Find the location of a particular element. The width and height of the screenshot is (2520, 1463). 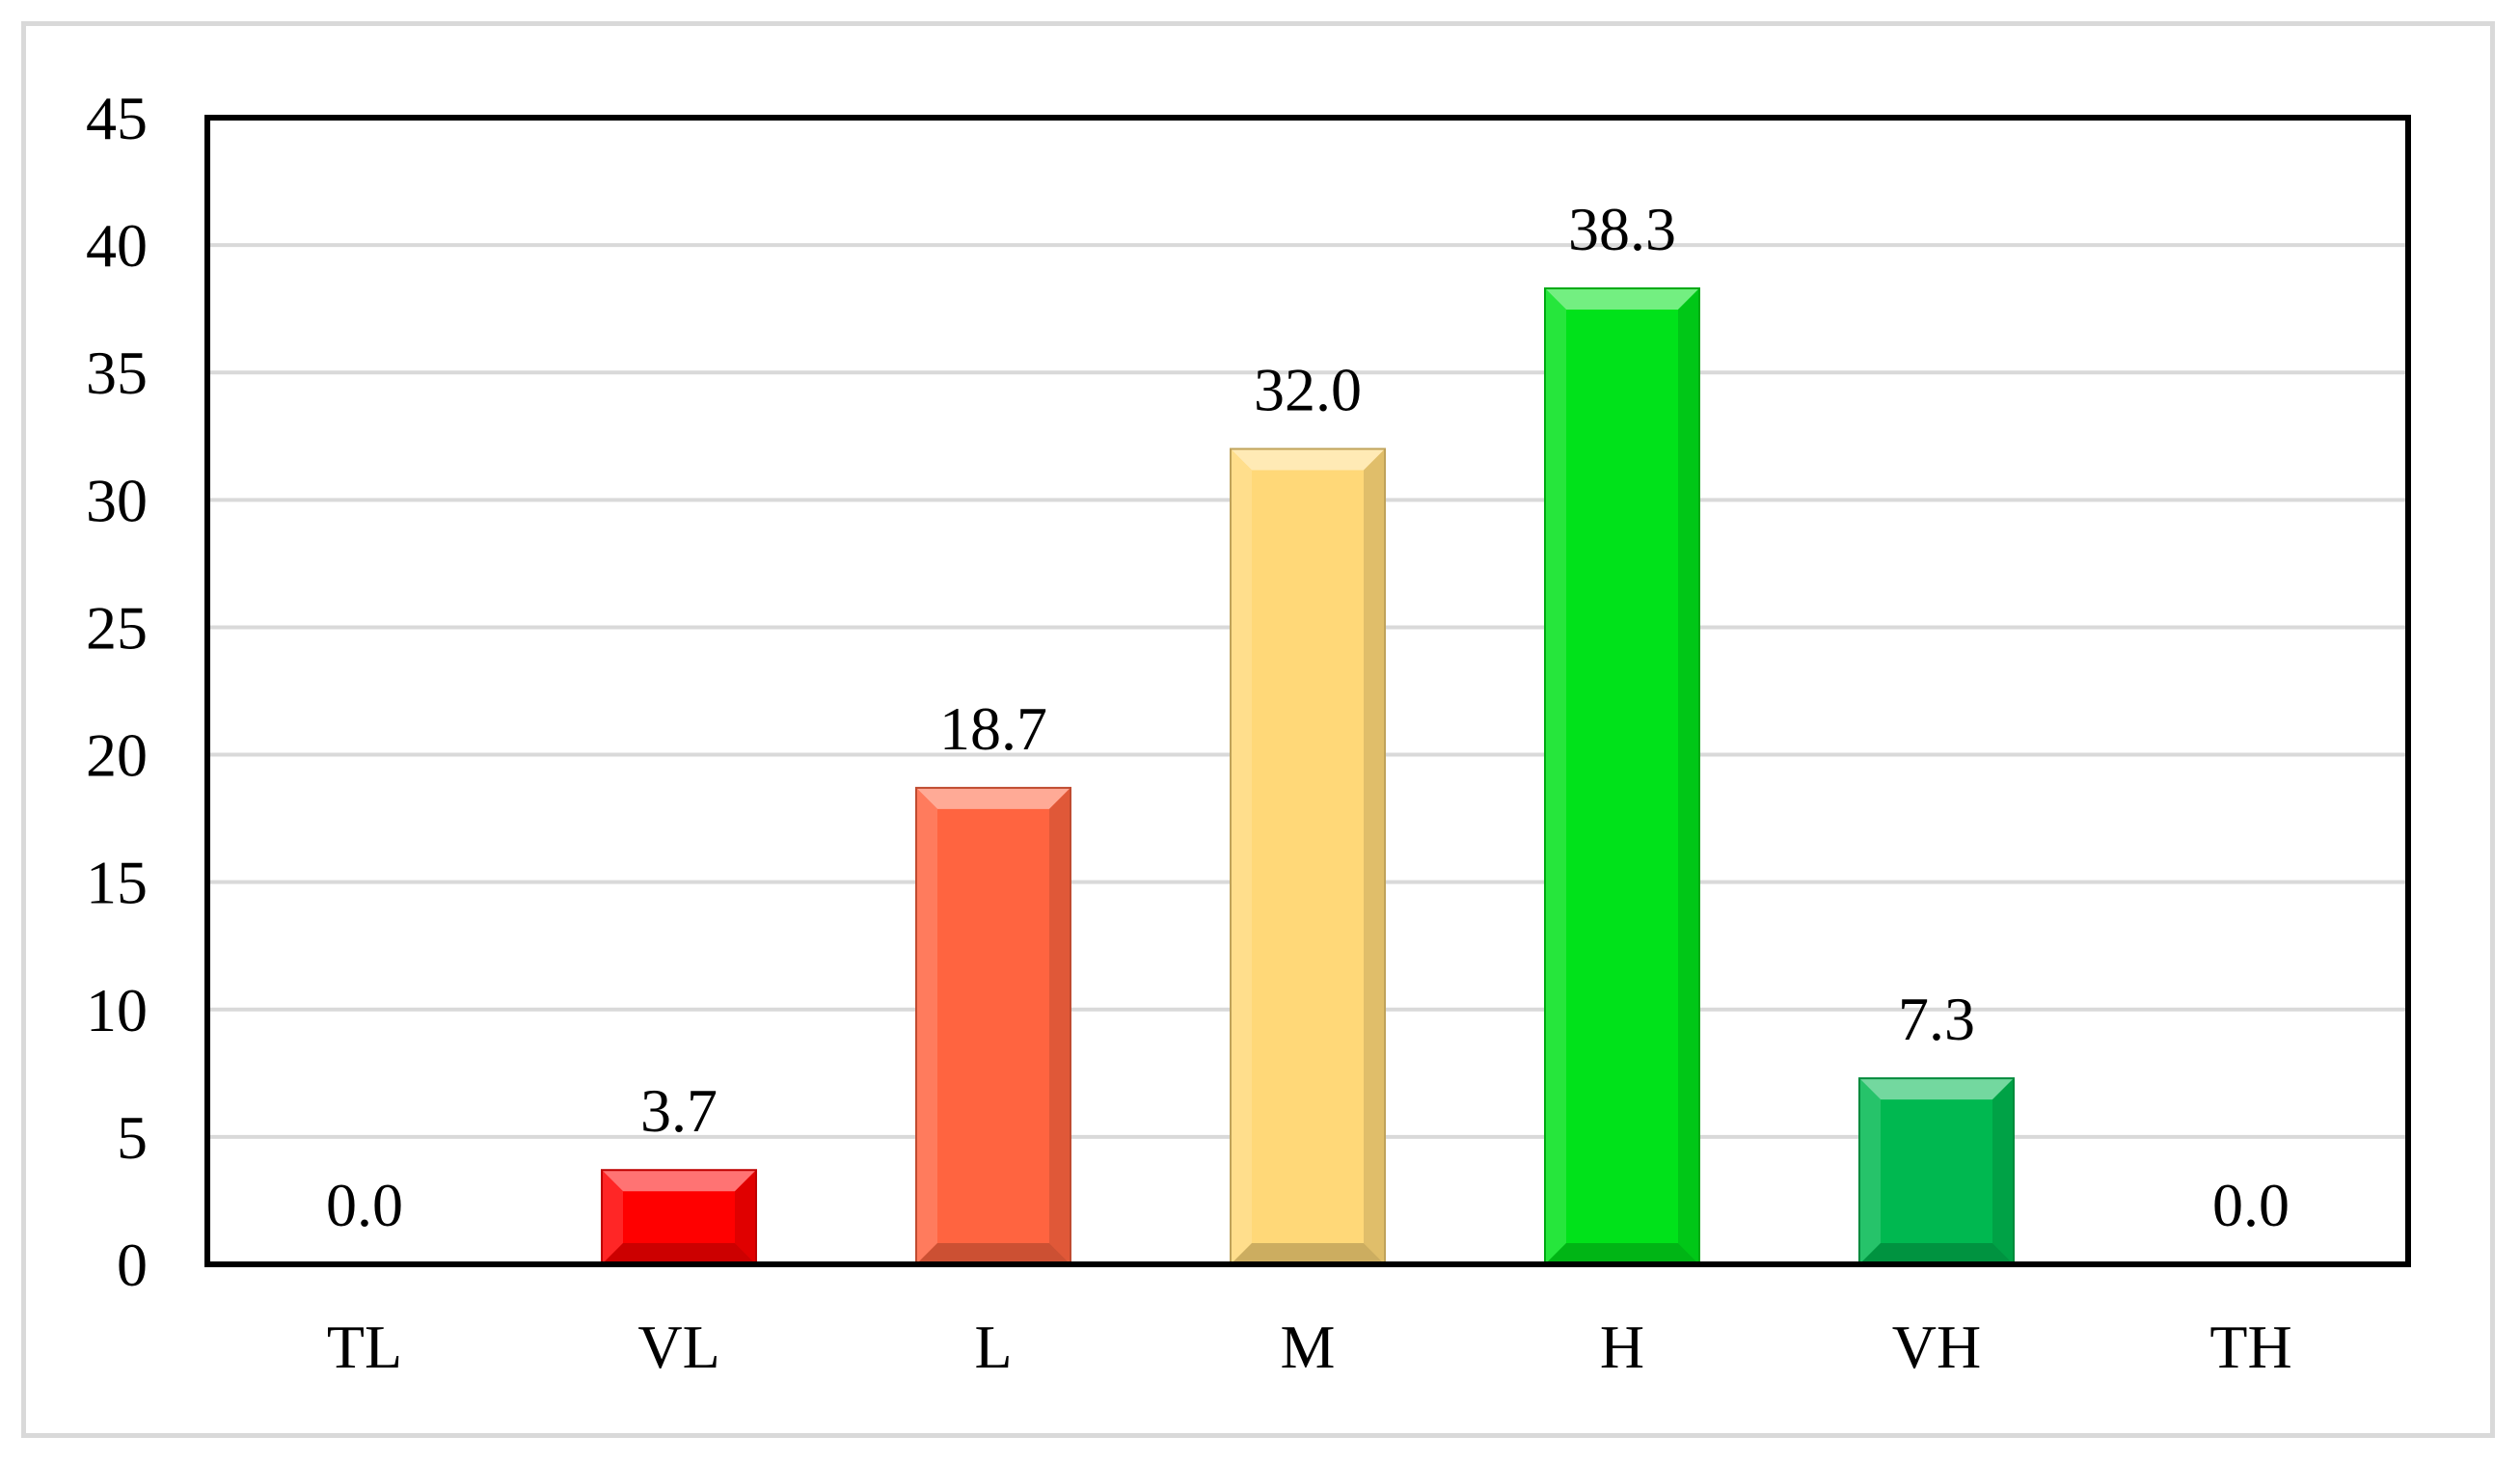

y-tick-label: 5 is located at coordinates (132, 1137).